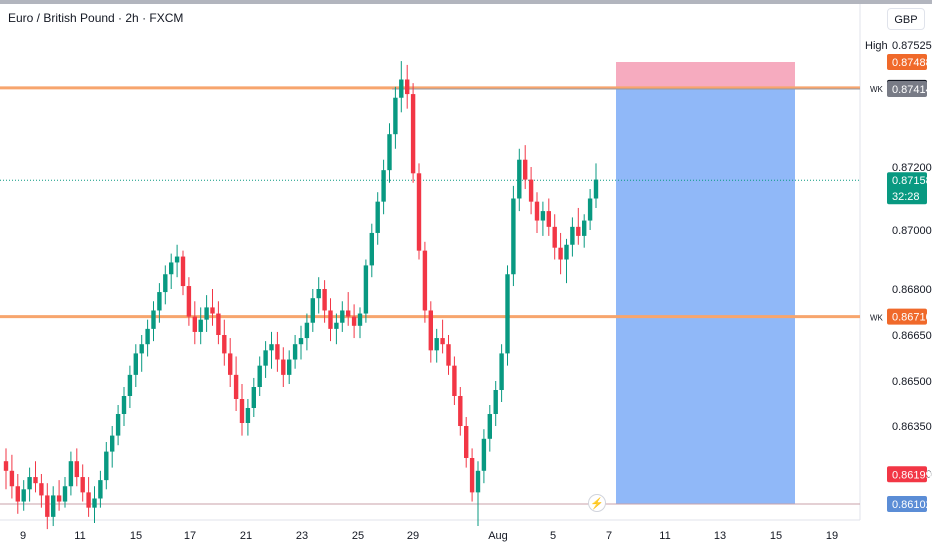 The height and width of the screenshot is (550, 932). I want to click on flash-icon: ⚡, so click(597, 503).